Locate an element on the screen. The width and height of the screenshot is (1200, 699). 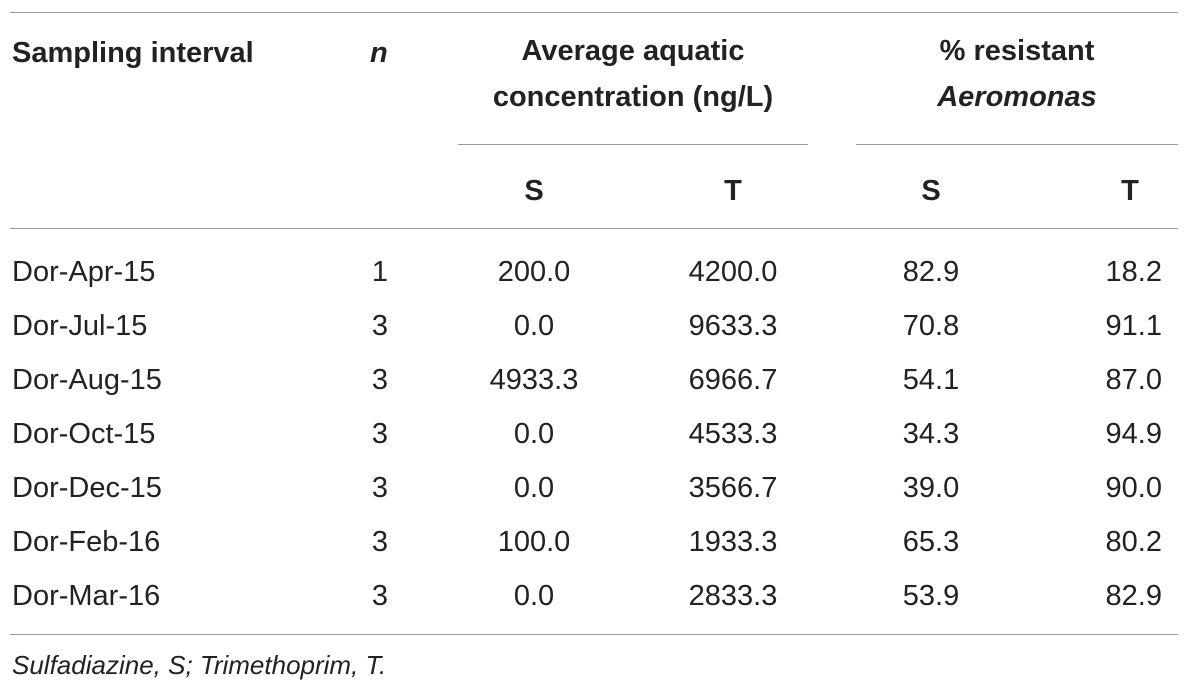
cell-res-t: 90.0 is located at coordinates (1133, 488).